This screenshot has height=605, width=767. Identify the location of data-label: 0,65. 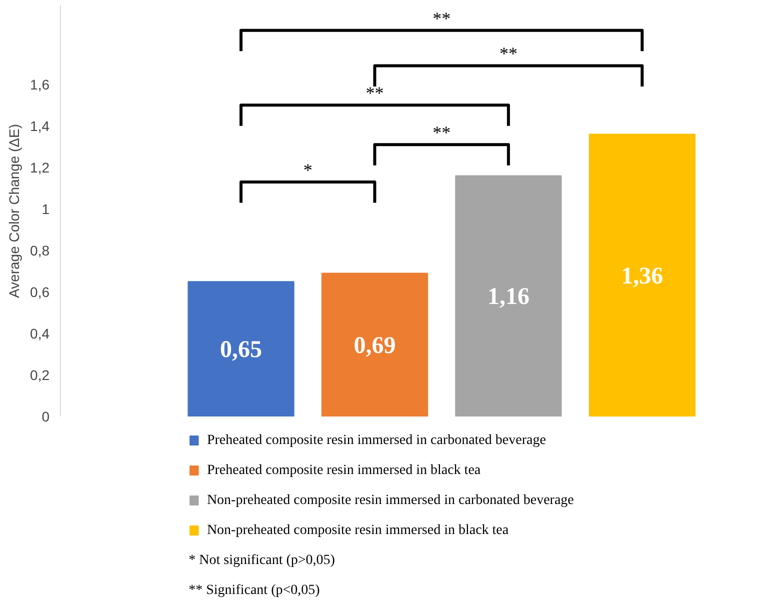
(241, 350).